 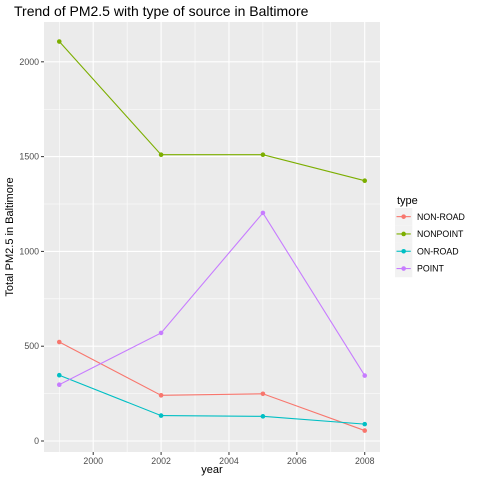 What do you see at coordinates (438, 251) in the screenshot?
I see `legend-label-on-road: ON-ROAD` at bounding box center [438, 251].